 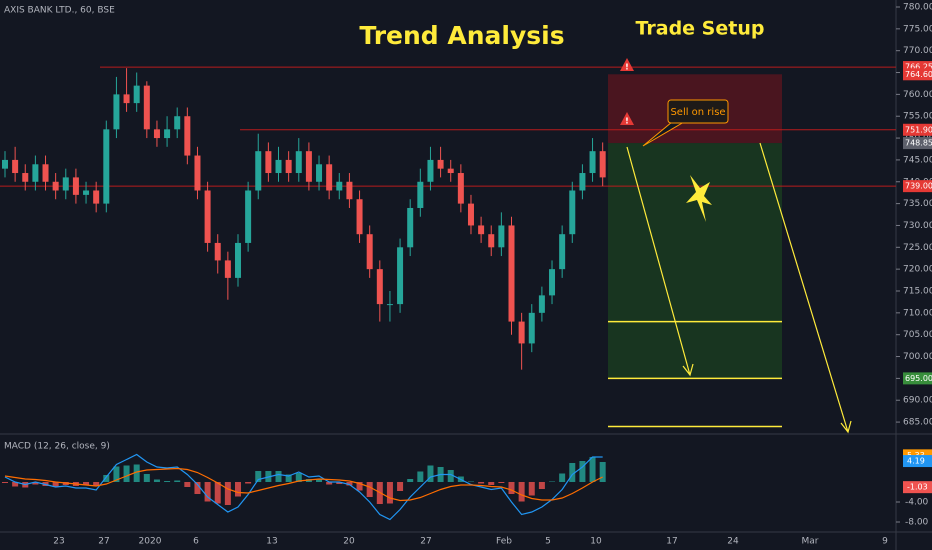 I want to click on price-label: 751.90, so click(x=918, y=129).